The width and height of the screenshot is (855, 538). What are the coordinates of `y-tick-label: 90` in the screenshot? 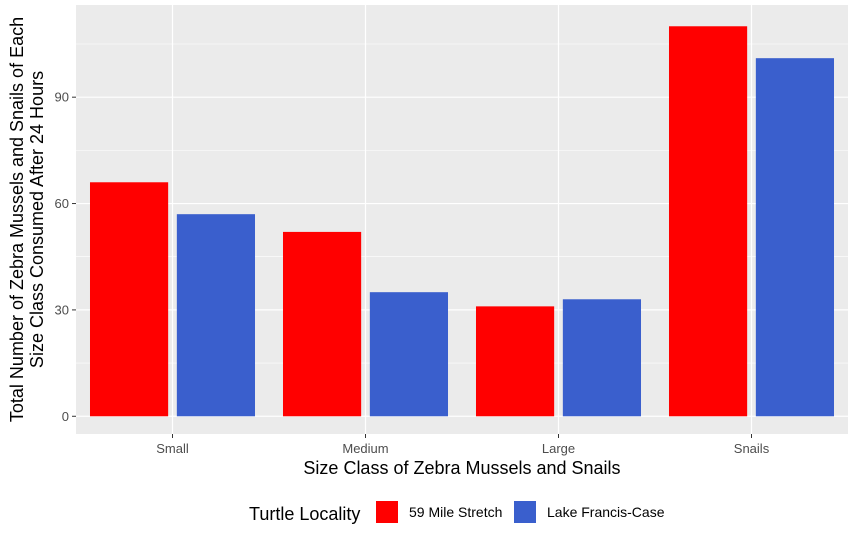 It's located at (62, 97).